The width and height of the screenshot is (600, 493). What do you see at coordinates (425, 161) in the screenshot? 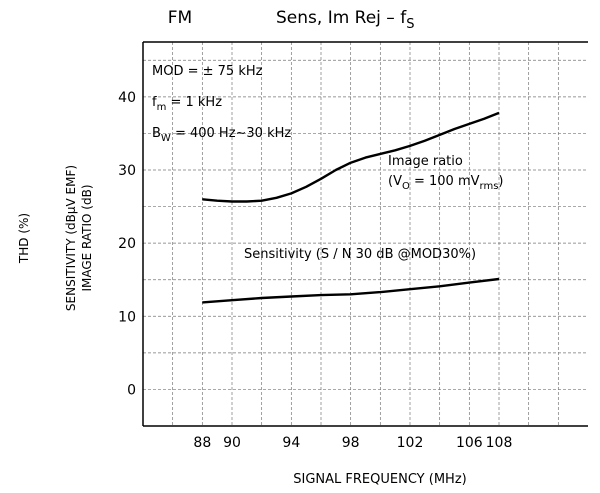
I see `series-label-image-ratio: Image ratio` at bounding box center [425, 161].